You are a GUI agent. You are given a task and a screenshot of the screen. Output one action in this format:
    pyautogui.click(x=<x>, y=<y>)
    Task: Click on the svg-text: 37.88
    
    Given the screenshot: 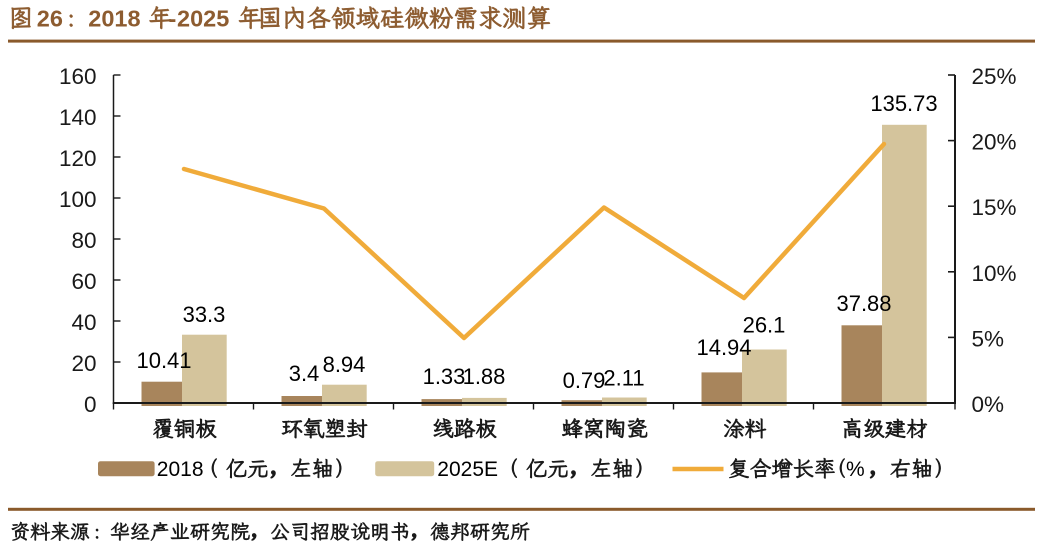 What is the action you would take?
    pyautogui.click(x=863, y=303)
    